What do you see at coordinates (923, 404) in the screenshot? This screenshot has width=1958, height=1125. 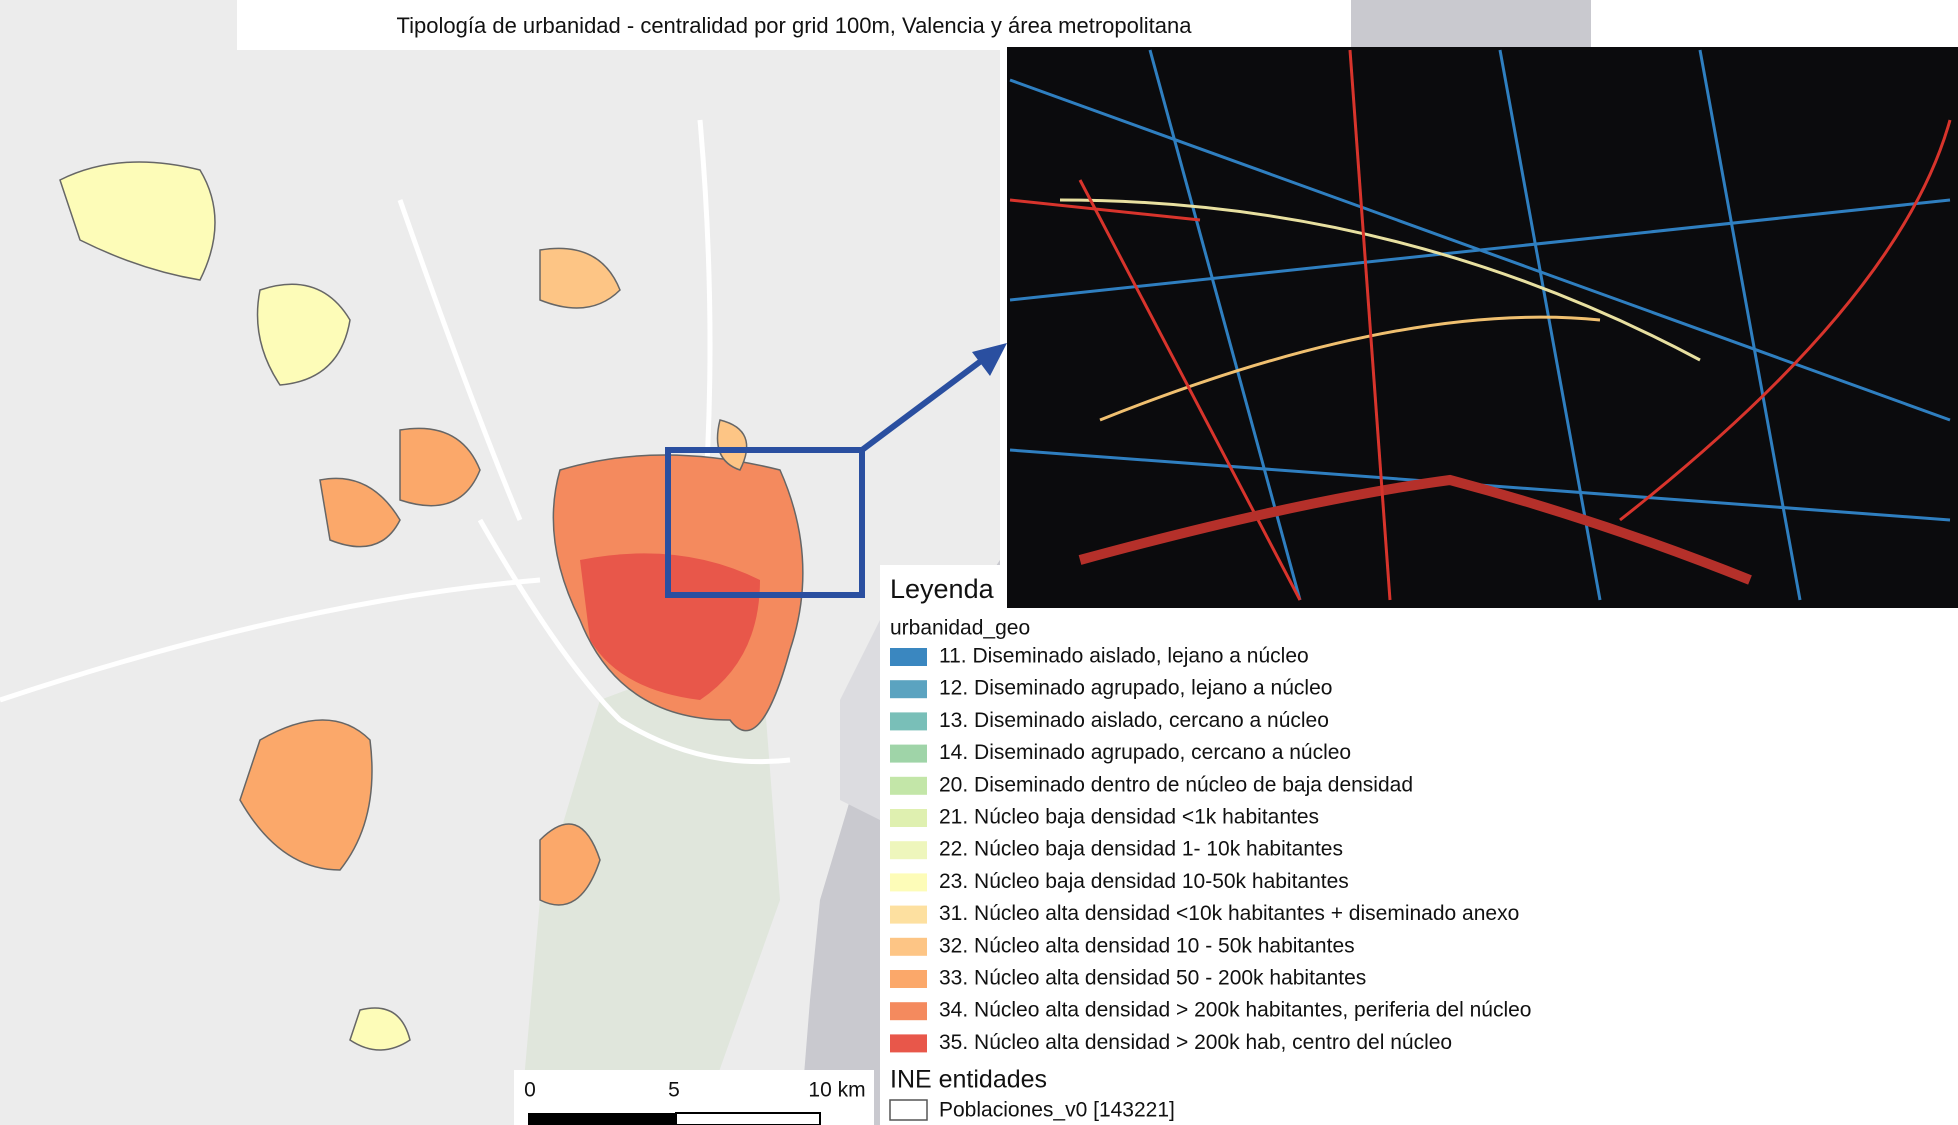 I see `zoom-arrow` at bounding box center [923, 404].